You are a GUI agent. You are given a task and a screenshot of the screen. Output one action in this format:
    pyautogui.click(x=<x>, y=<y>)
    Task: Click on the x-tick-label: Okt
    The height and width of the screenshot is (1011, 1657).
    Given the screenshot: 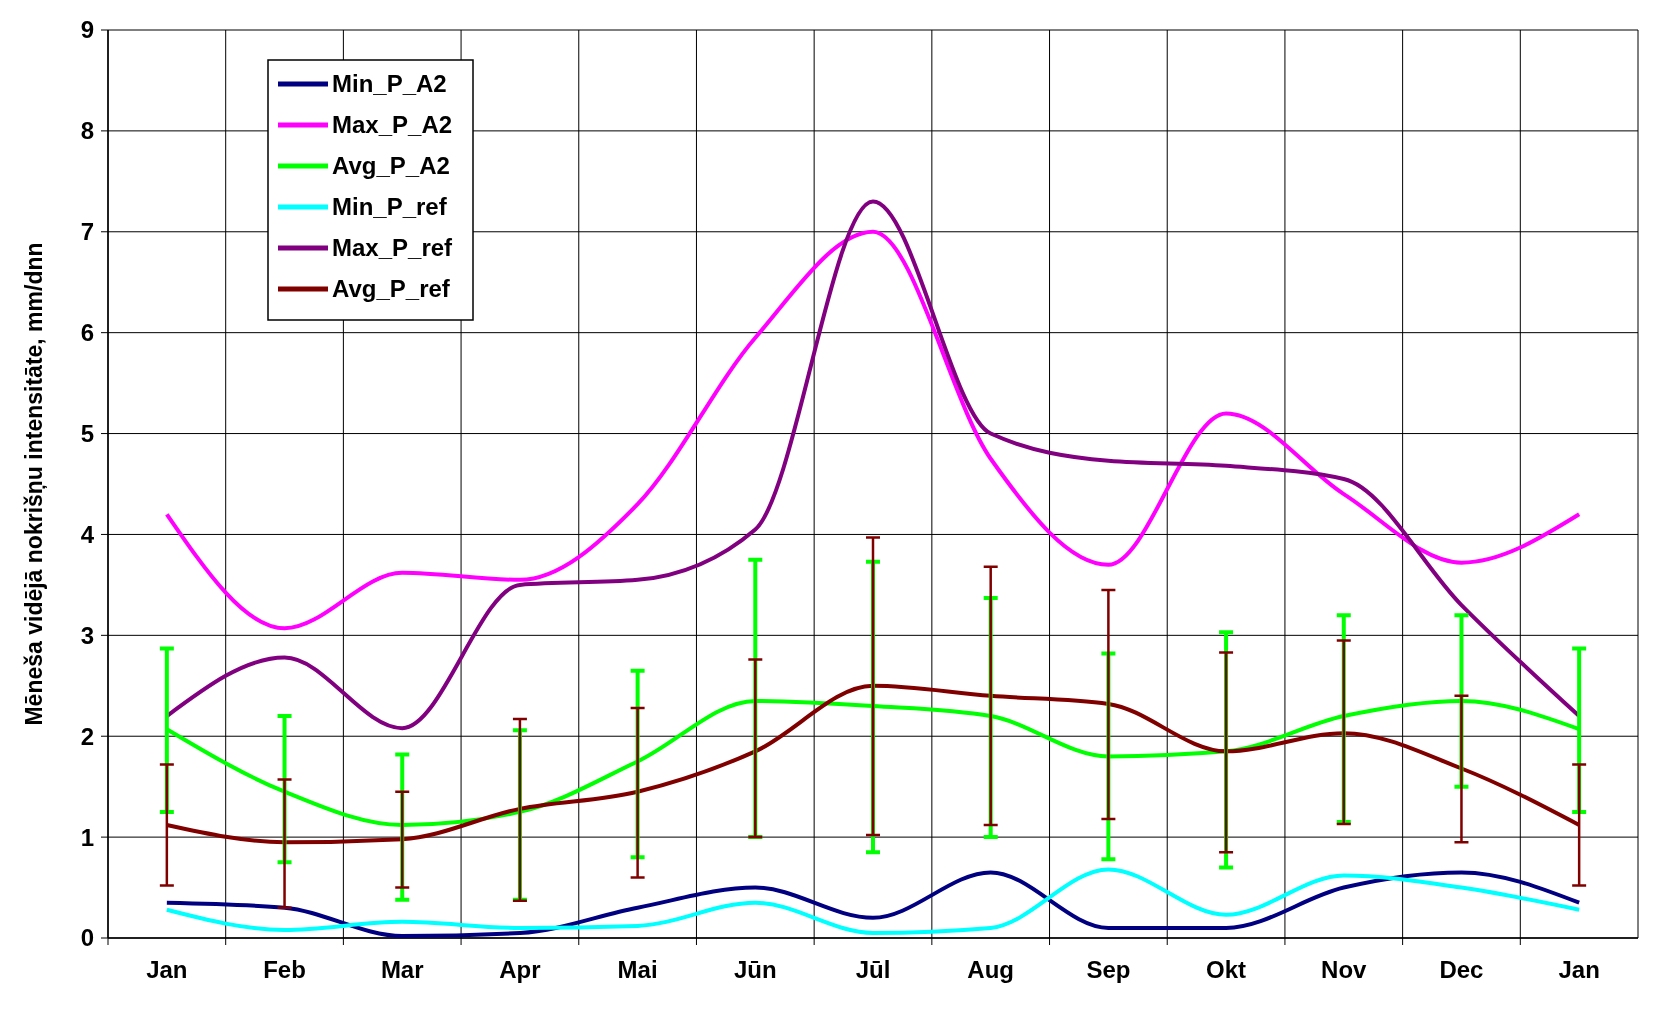 What is the action you would take?
    pyautogui.click(x=1226, y=969)
    